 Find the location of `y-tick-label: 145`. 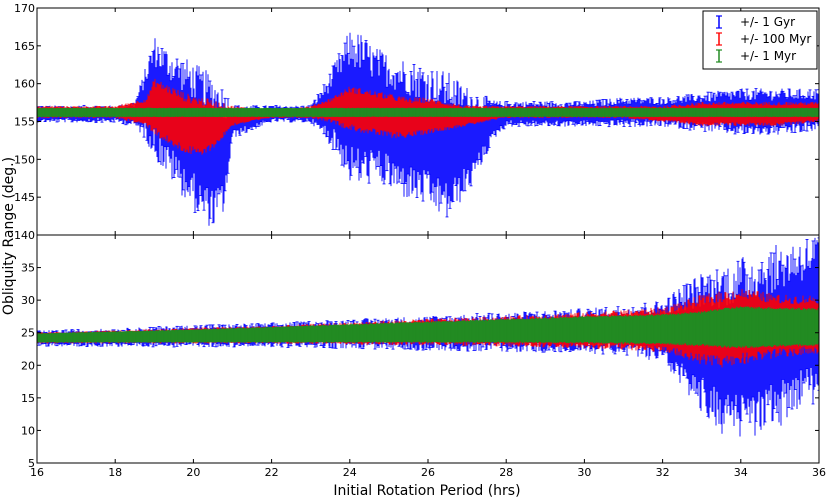

y-tick-label: 145 is located at coordinates (24, 197).